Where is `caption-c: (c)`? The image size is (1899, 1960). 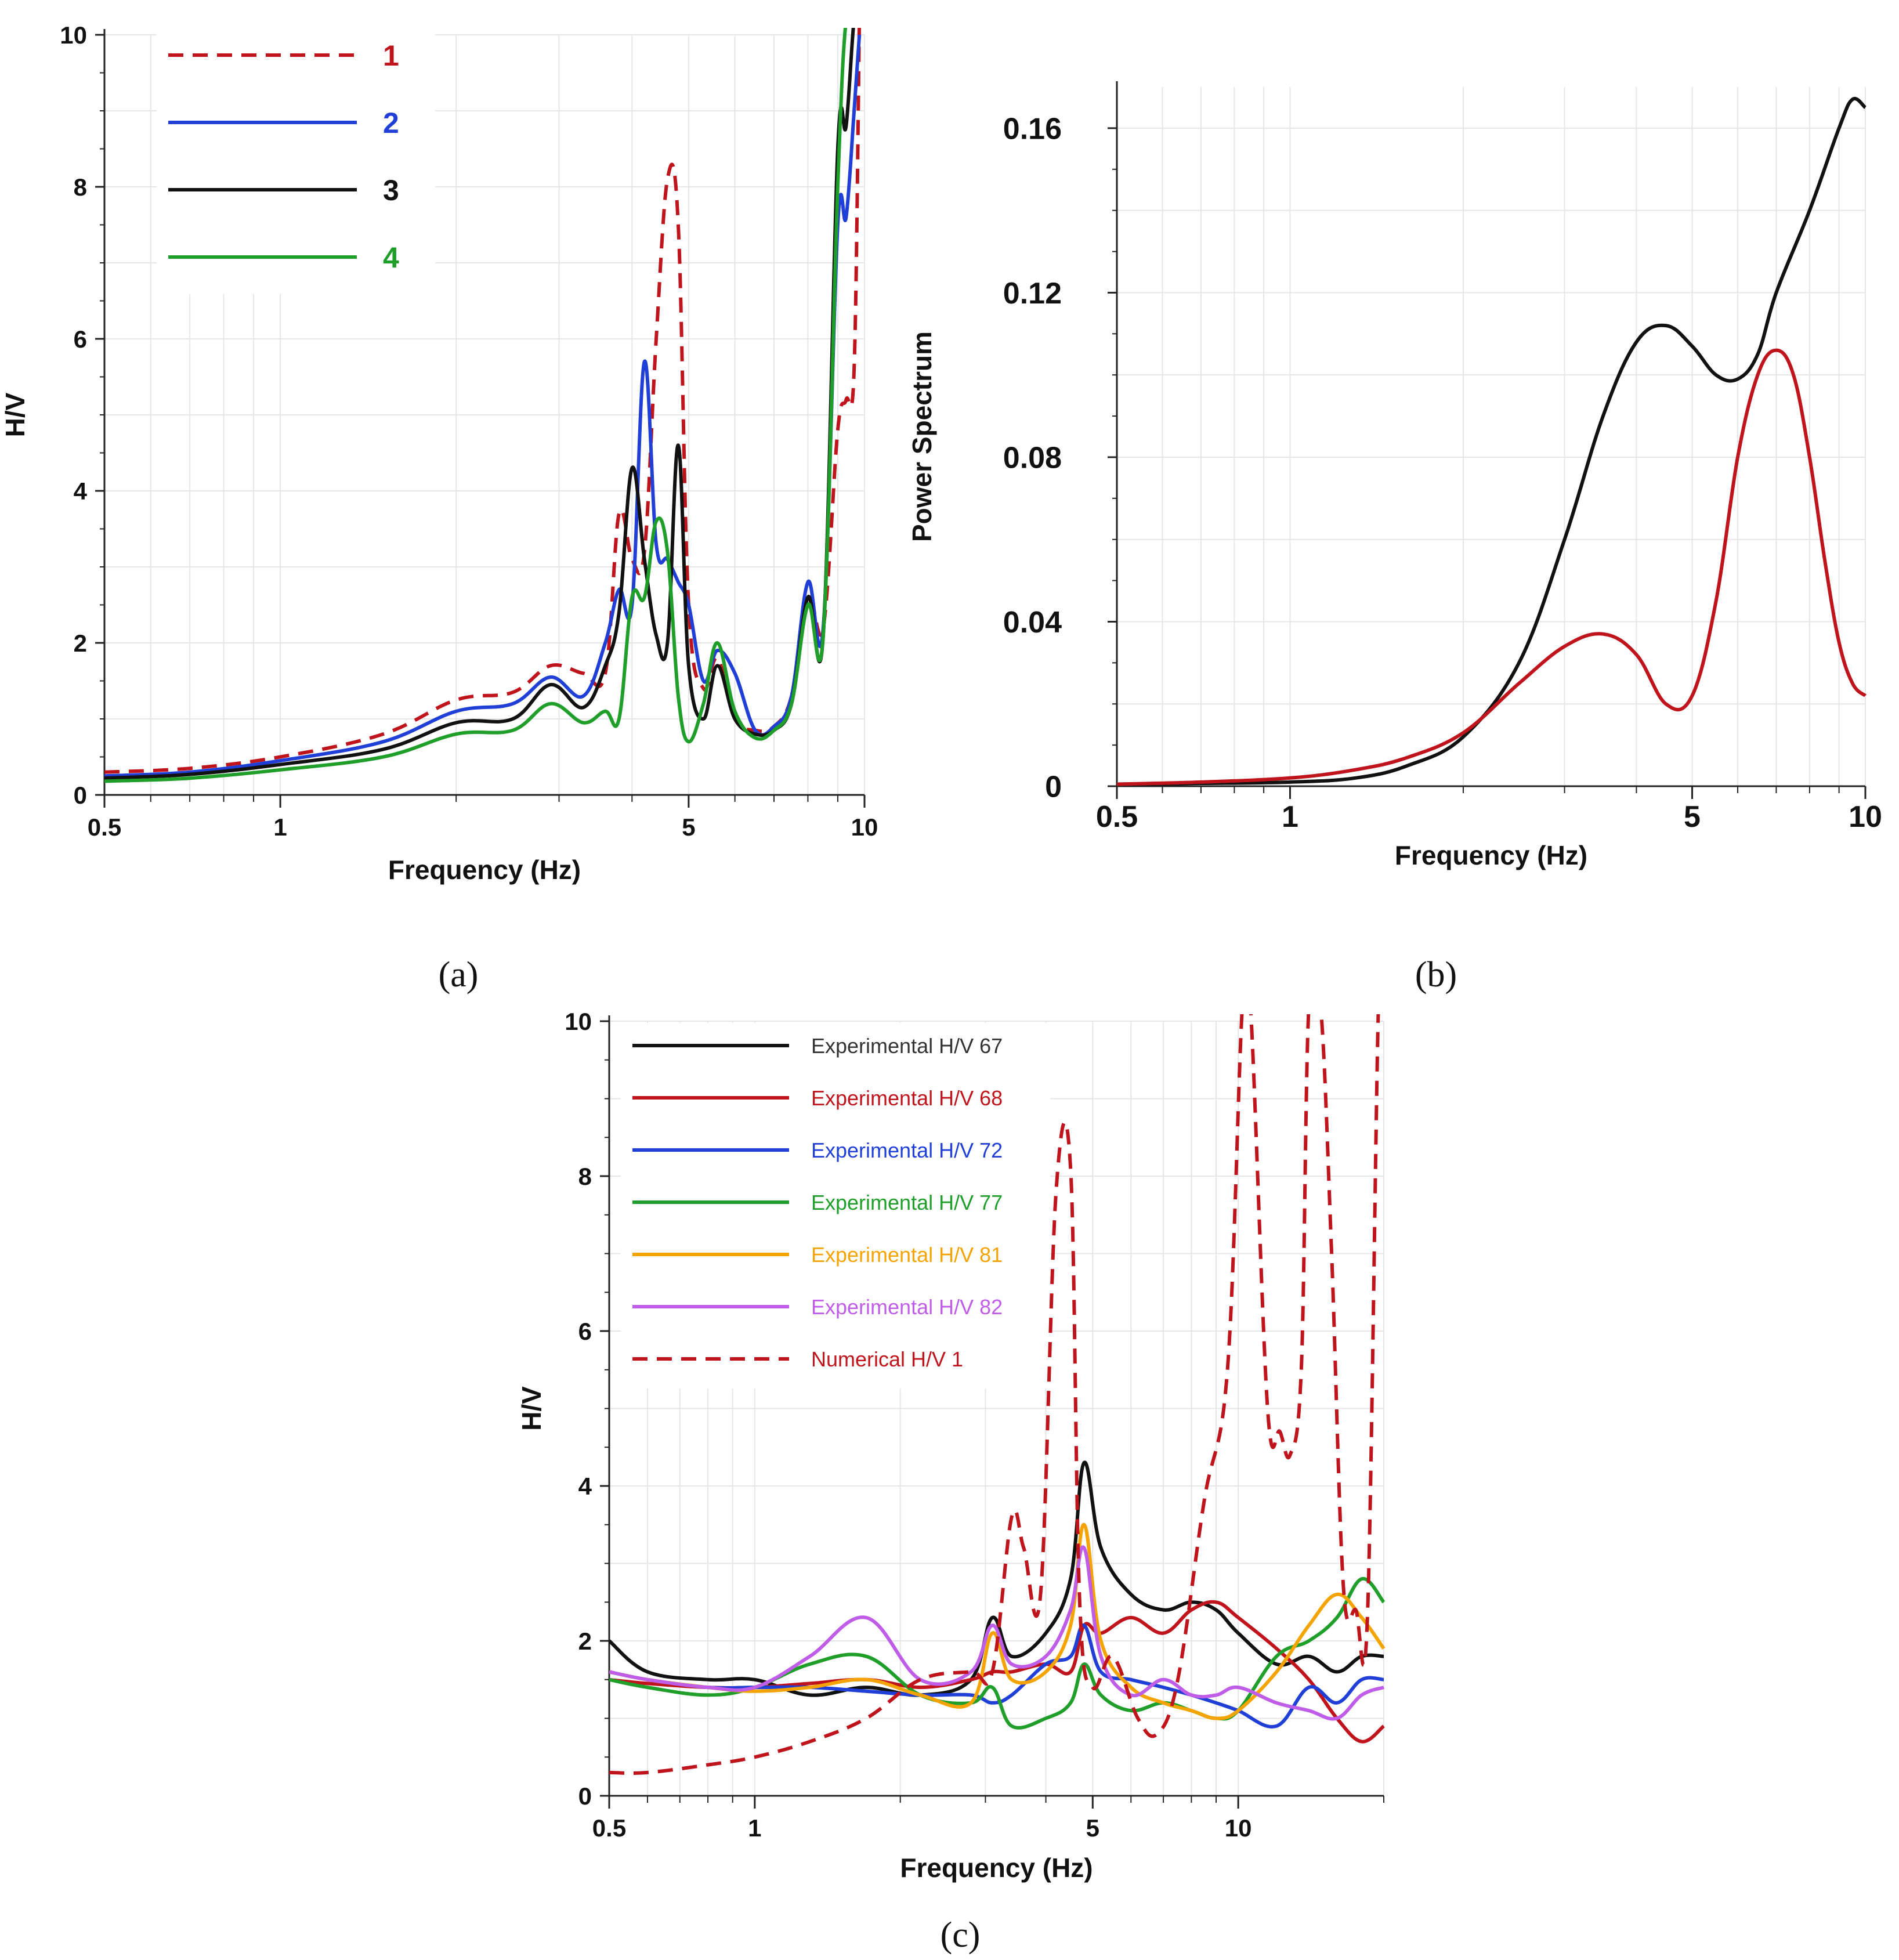
caption-c: (c) is located at coordinates (961, 1935).